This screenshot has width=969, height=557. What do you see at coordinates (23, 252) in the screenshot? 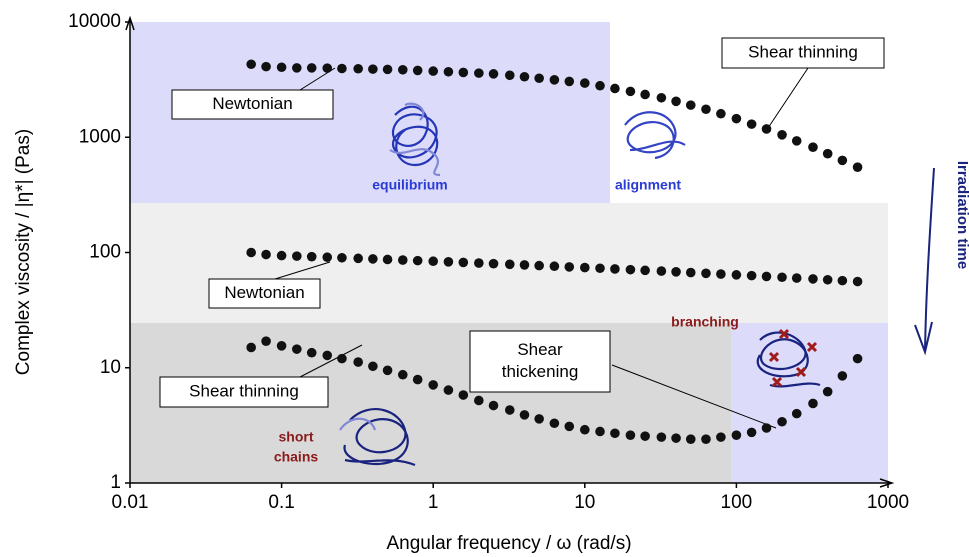
I see `y-axis-label: Complex viscosity / |η*| (Pas)` at bounding box center [23, 252].